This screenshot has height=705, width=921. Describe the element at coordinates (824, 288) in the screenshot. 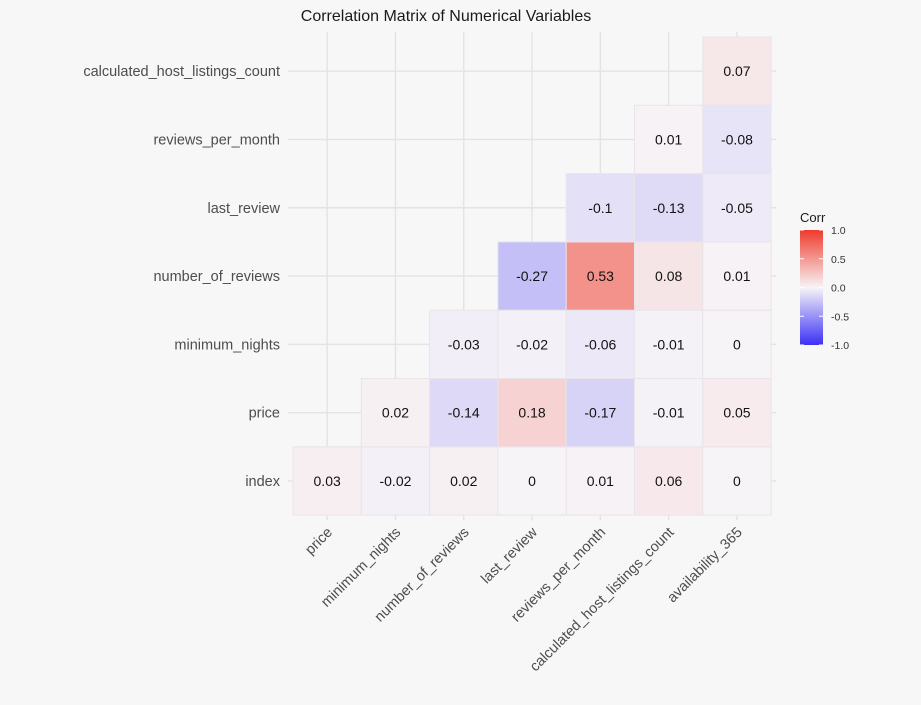

I see `legend-ticks: 1.0 0.5 0.0 -0.5 -1.0` at that location.